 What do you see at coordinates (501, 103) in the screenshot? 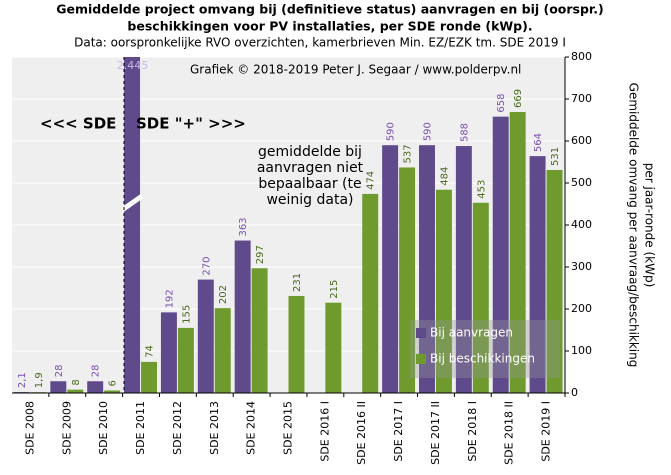
I see `value-label: 658` at bounding box center [501, 103].